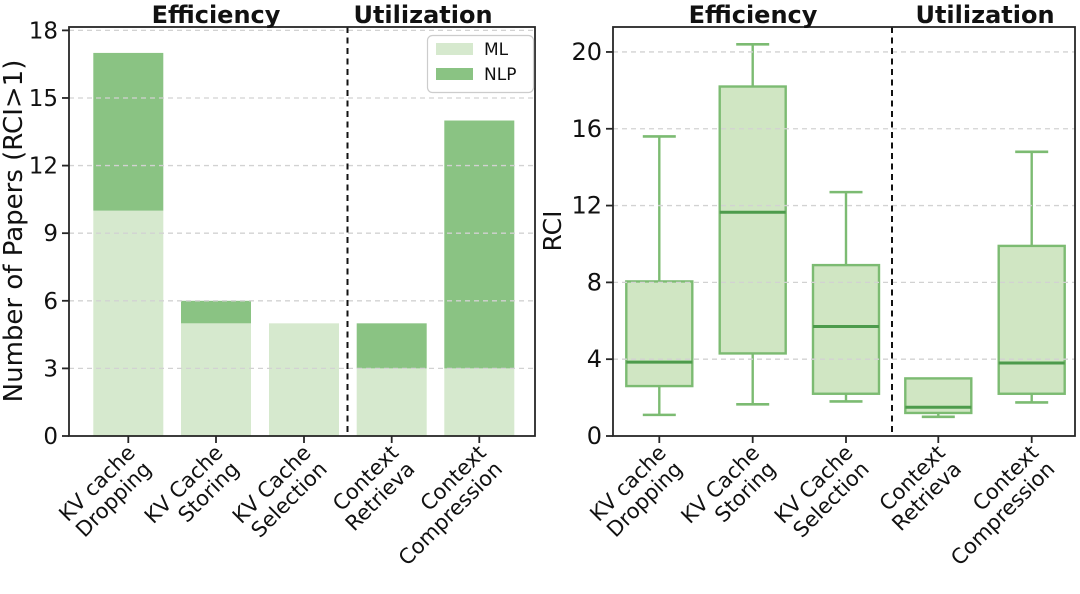 Image resolution: width=1080 pixels, height=594 pixels. I want to click on y-tick-label: 15, so click(43, 99).